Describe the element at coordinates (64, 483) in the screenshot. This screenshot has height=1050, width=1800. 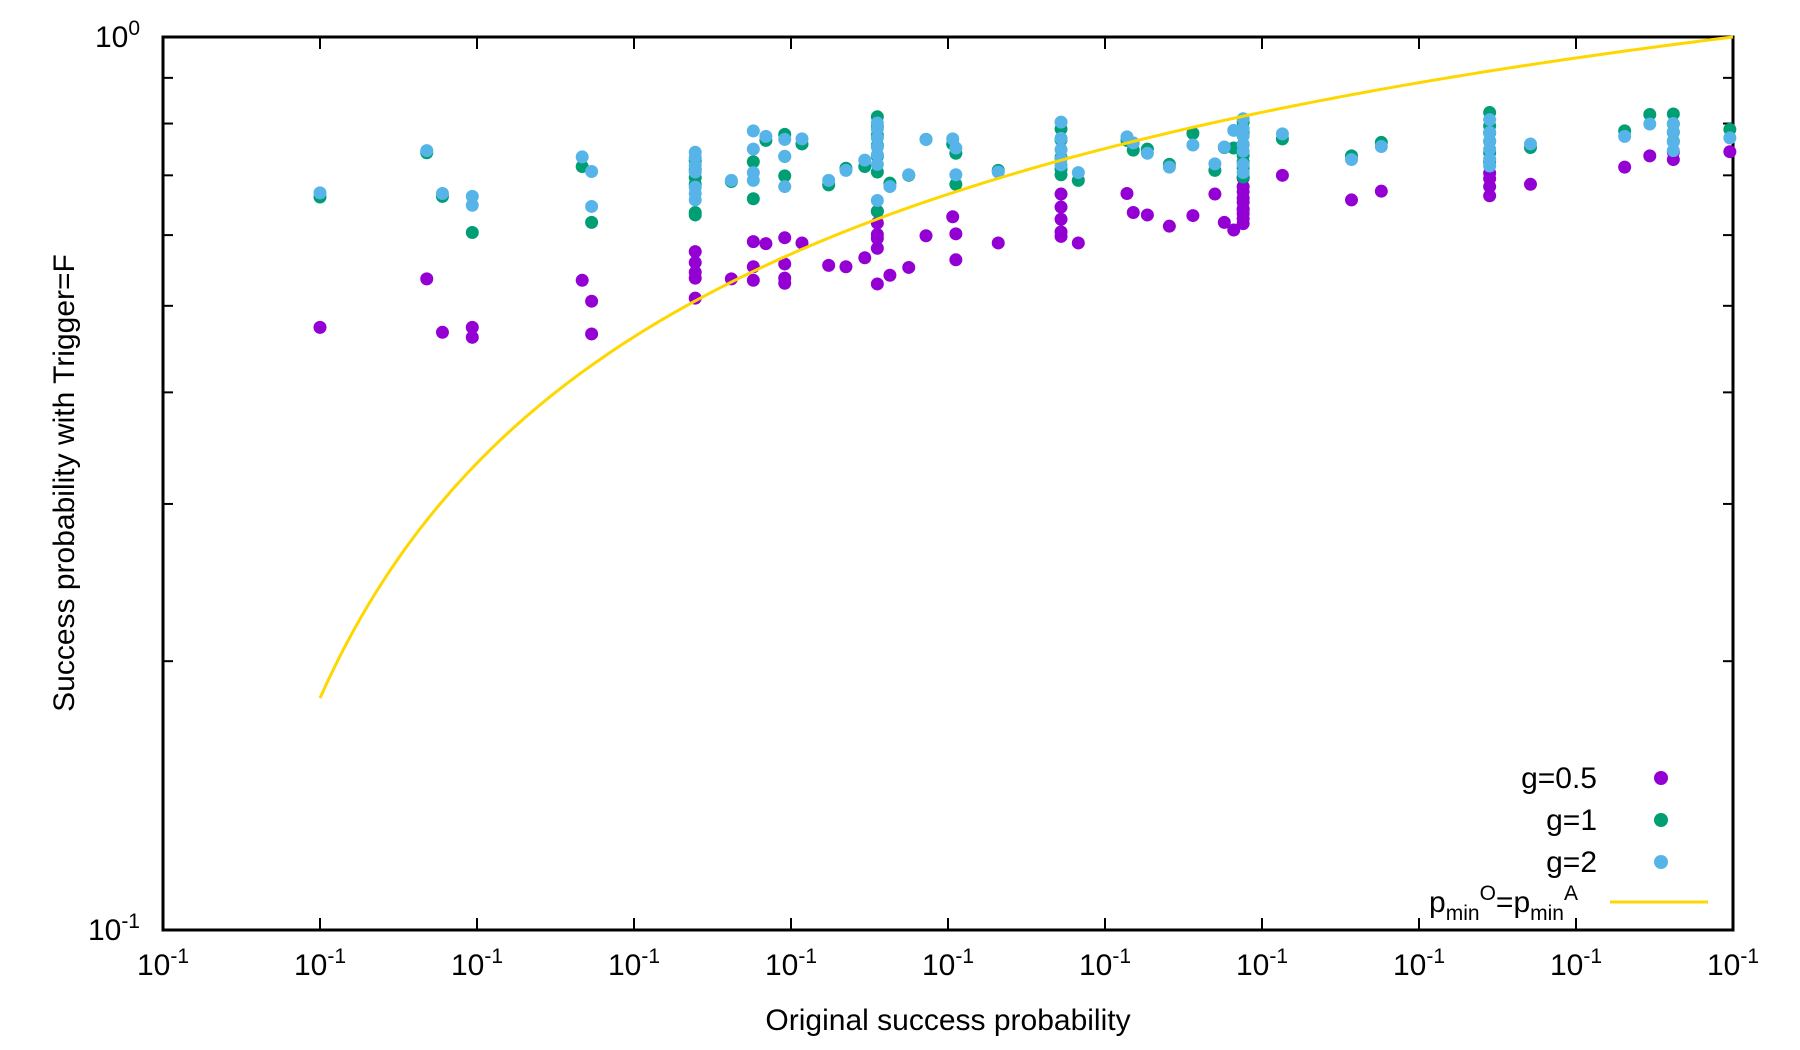
I see `y-axis-title: Success probability with Trigger=F` at that location.